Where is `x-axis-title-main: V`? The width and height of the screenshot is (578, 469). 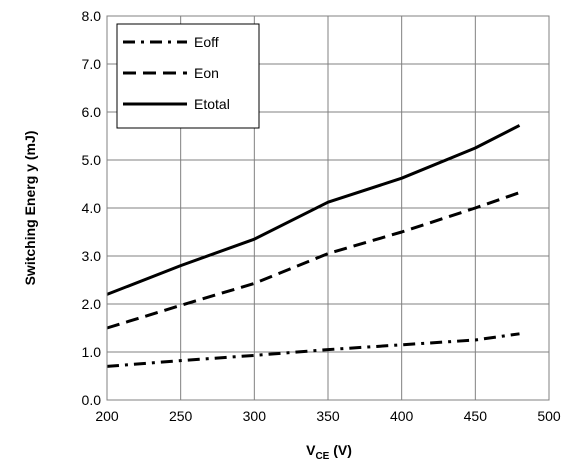 x-axis-title-main: V is located at coordinates (311, 450).